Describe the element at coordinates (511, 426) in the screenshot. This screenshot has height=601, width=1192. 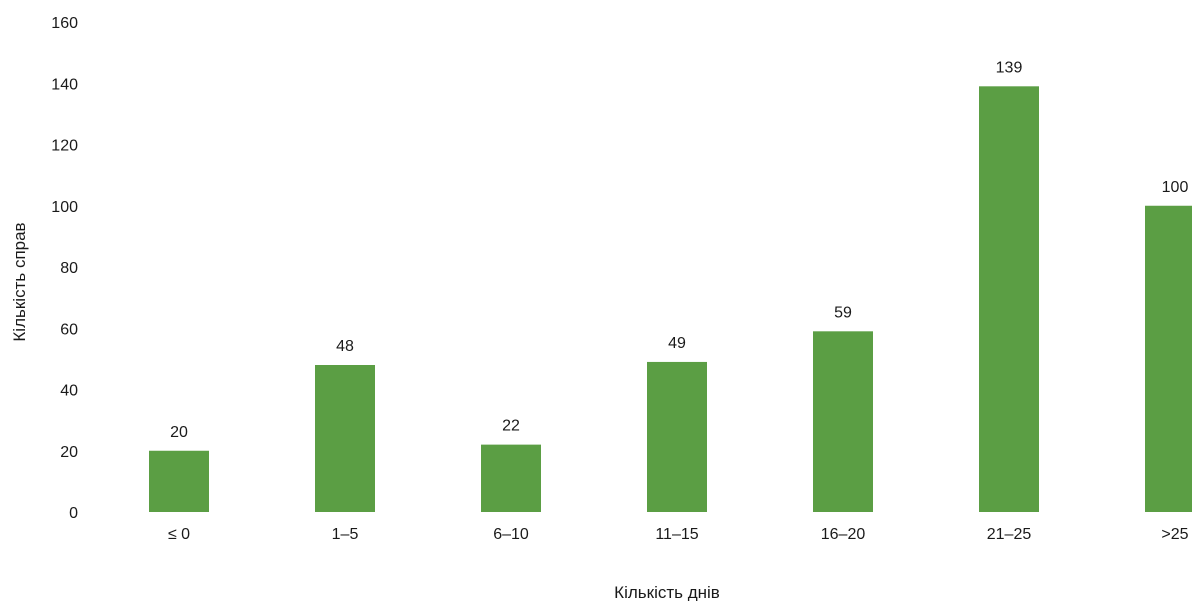
I see `data-label: 22` at that location.